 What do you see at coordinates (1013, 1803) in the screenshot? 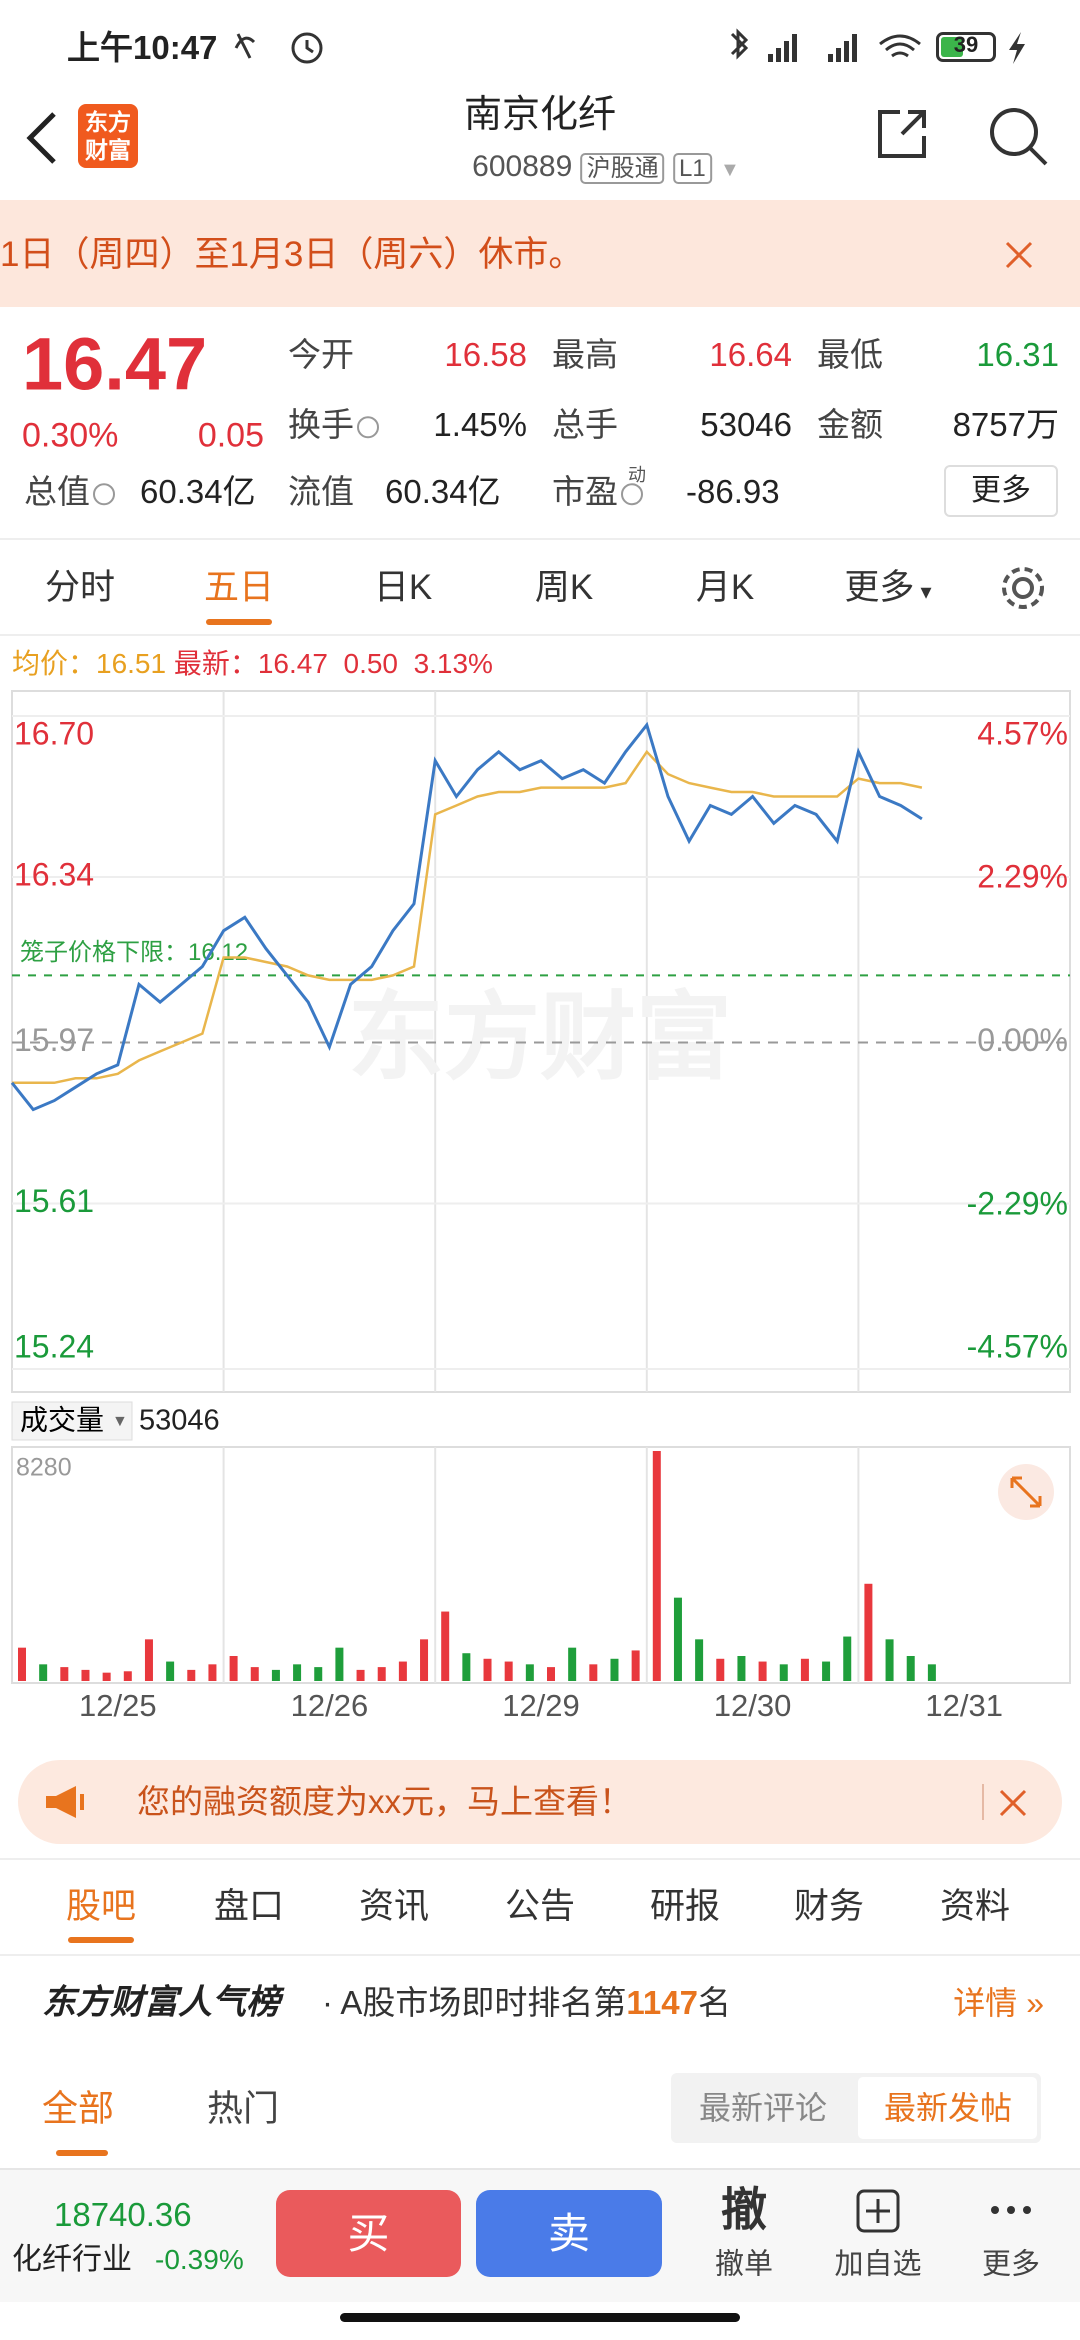
I see `ad-close` at bounding box center [1013, 1803].